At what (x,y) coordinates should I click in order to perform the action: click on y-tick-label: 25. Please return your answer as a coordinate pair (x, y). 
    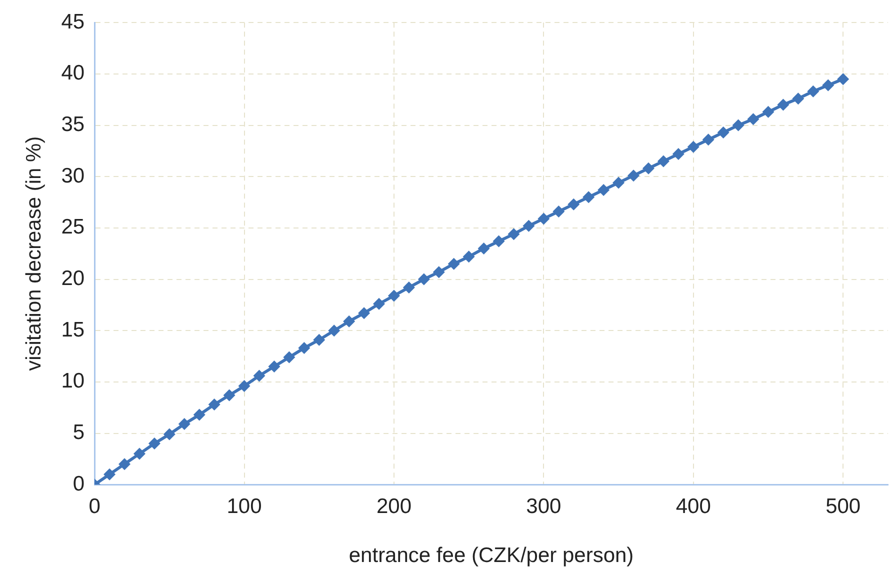
    Looking at the image, I should click on (73, 227).